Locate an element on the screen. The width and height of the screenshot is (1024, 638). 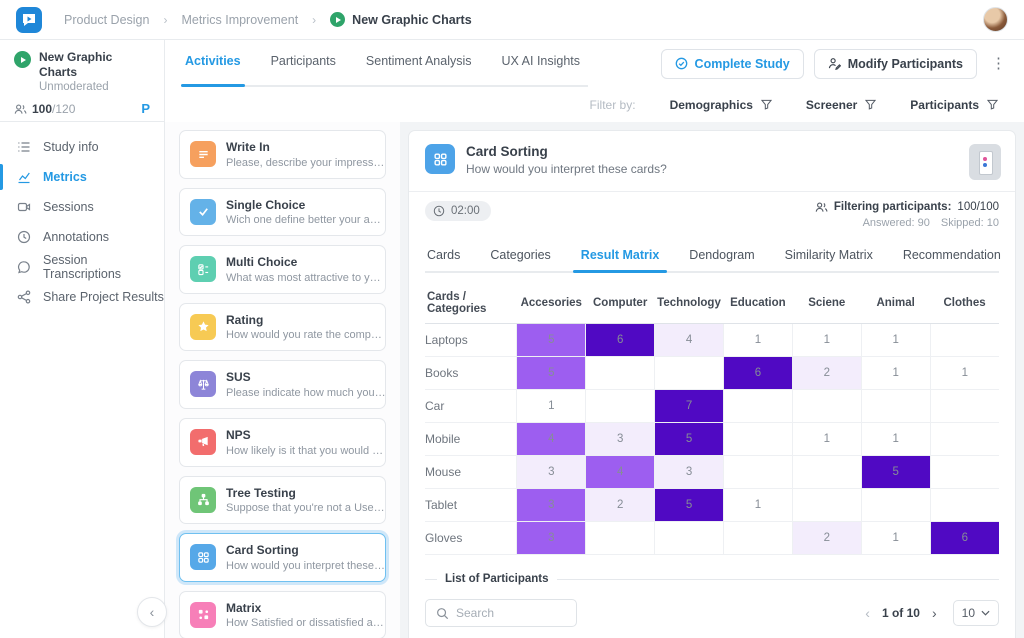
stimulus-thumbnail is located at coordinates (985, 162).